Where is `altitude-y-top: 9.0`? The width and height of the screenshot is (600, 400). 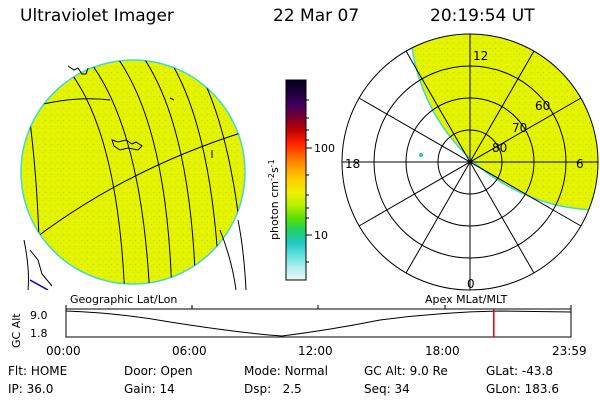
altitude-y-top: 9.0 is located at coordinates (39, 315).